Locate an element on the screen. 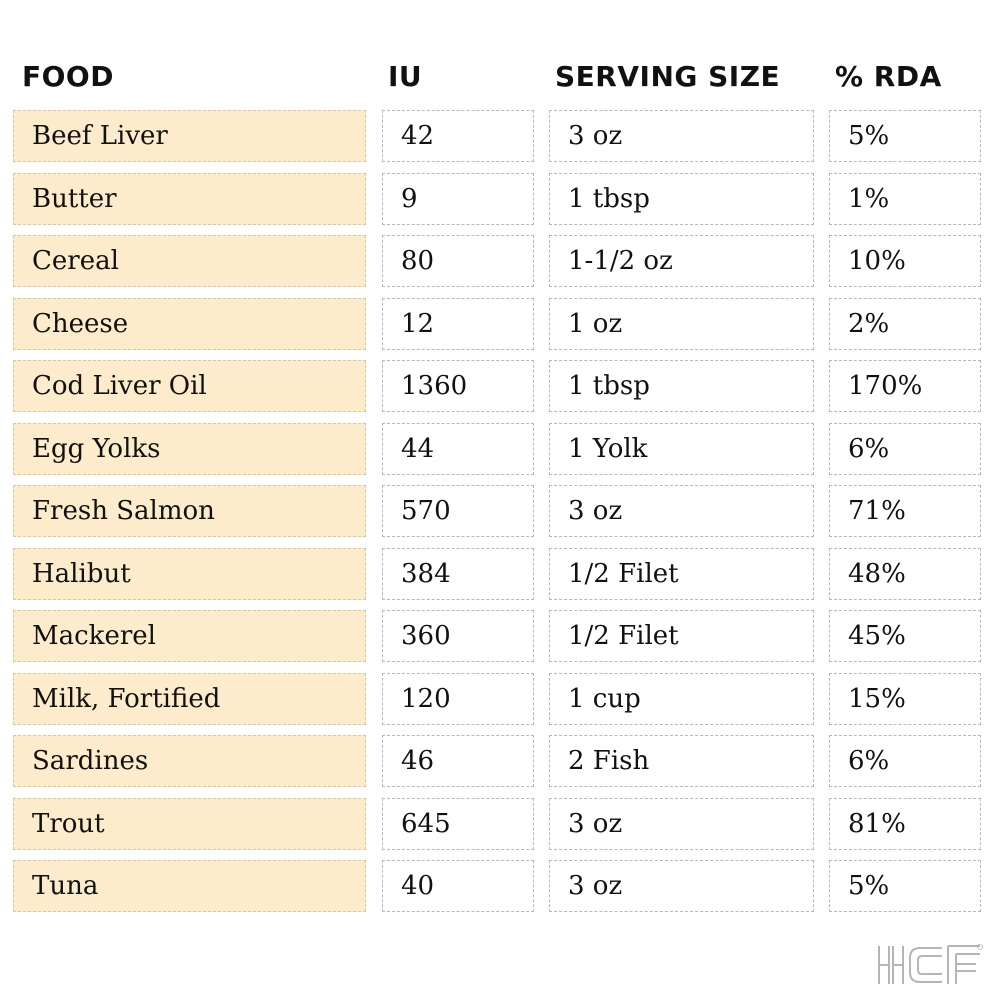 Image resolution: width=1000 pixels, height=1000 pixels. column-header-serving-size: SERVING SIZE is located at coordinates (668, 76).